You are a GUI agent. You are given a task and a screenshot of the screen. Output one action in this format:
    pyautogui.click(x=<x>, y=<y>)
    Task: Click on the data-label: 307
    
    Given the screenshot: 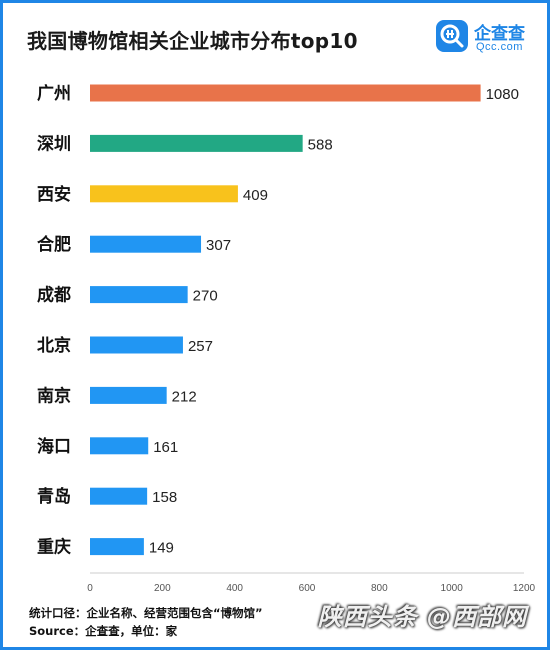 What is the action you would take?
    pyautogui.click(x=218, y=245)
    